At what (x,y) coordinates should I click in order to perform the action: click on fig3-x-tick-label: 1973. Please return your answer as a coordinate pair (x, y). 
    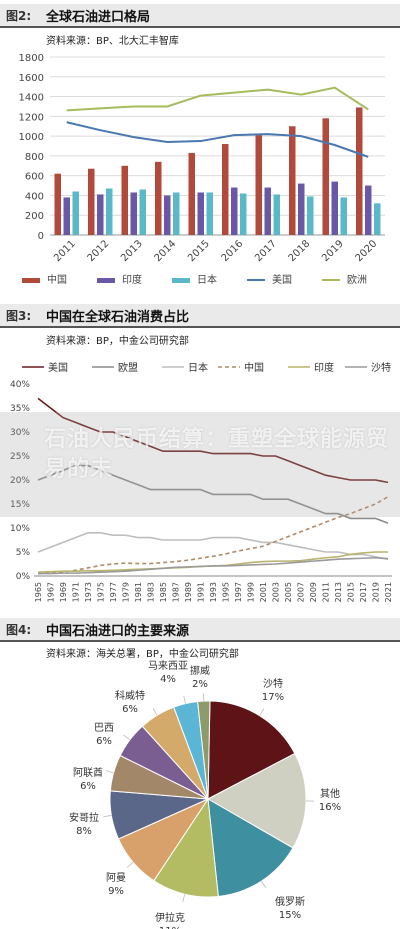
    Looking at the image, I should click on (88, 592).